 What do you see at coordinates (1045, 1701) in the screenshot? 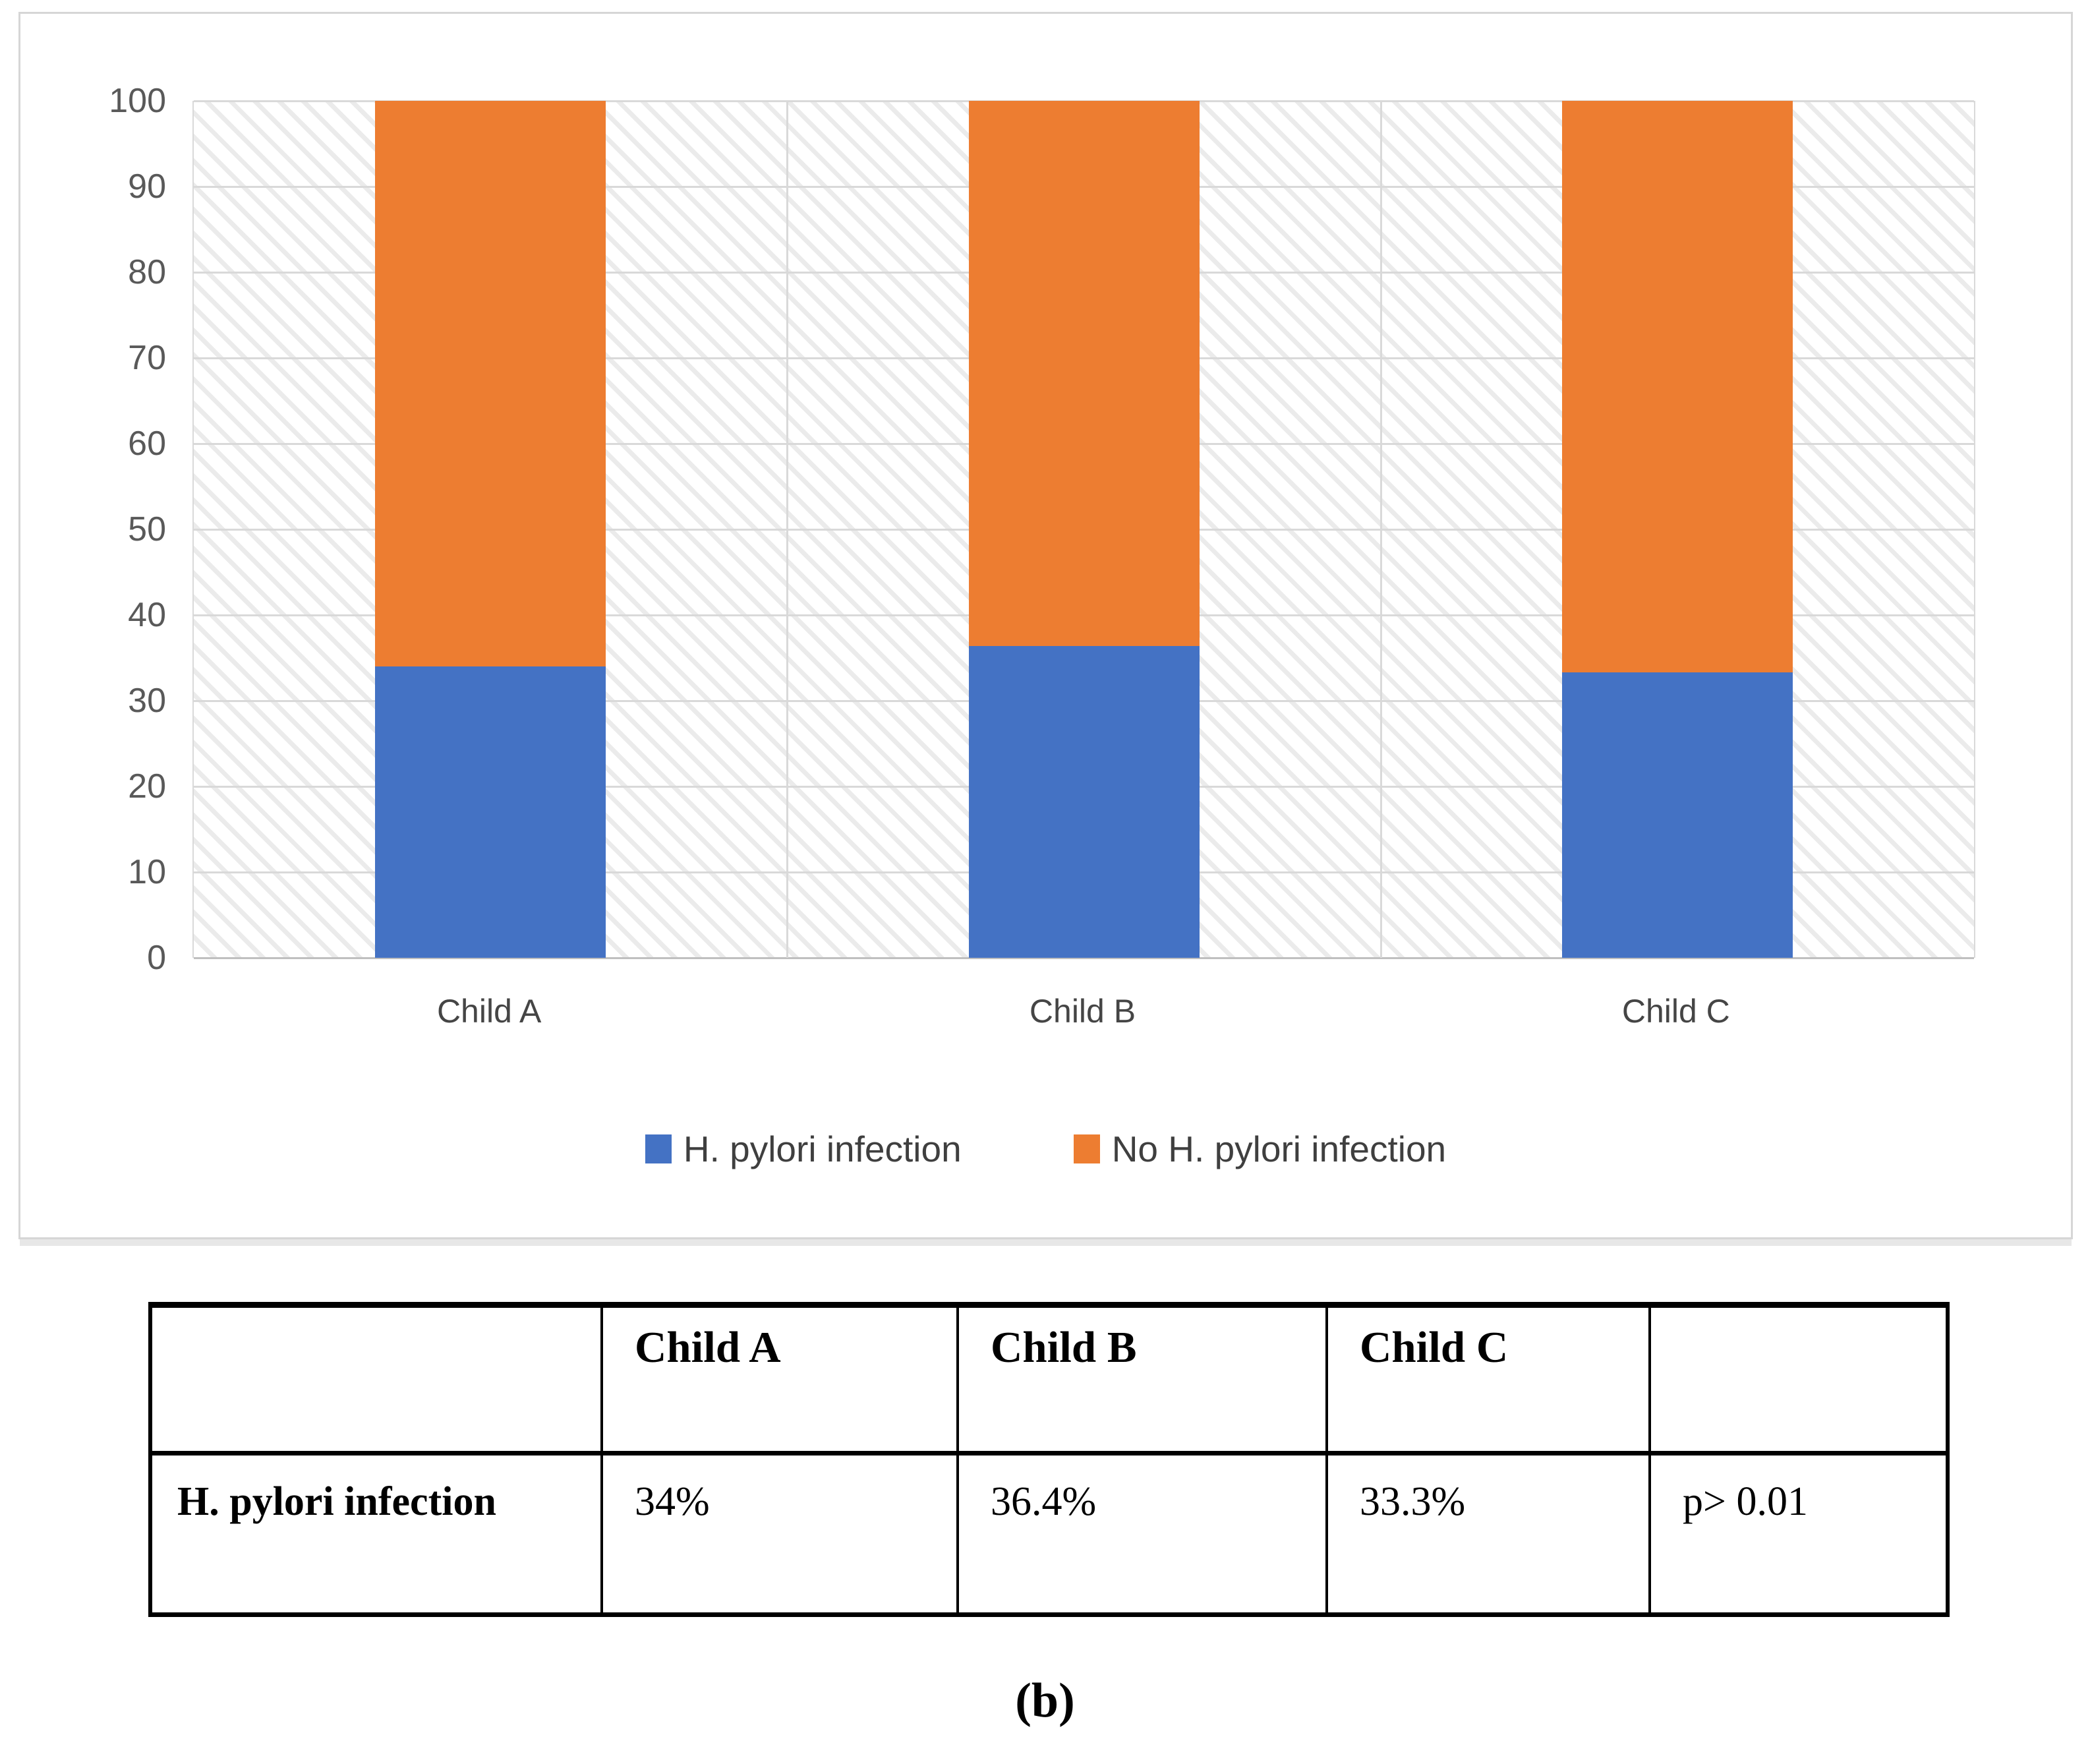
I see `figure-caption: (b)` at bounding box center [1045, 1701].